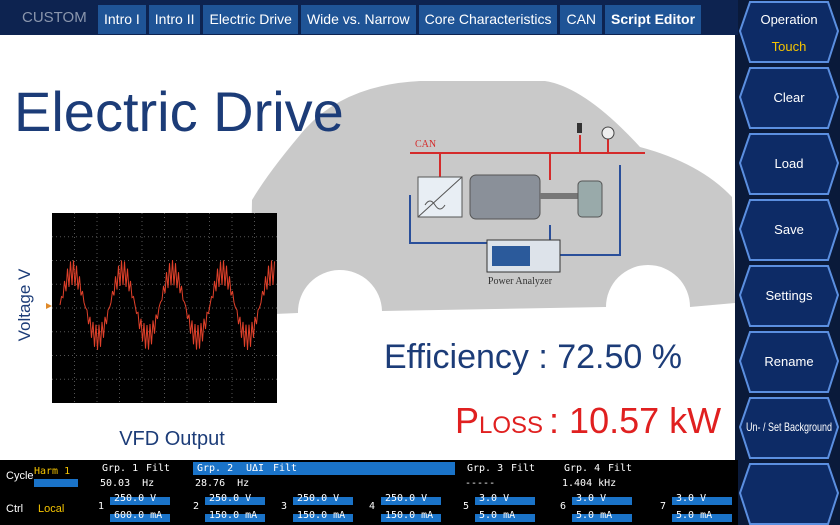  I want to click on group-name: Grp. 4, so click(582, 468).